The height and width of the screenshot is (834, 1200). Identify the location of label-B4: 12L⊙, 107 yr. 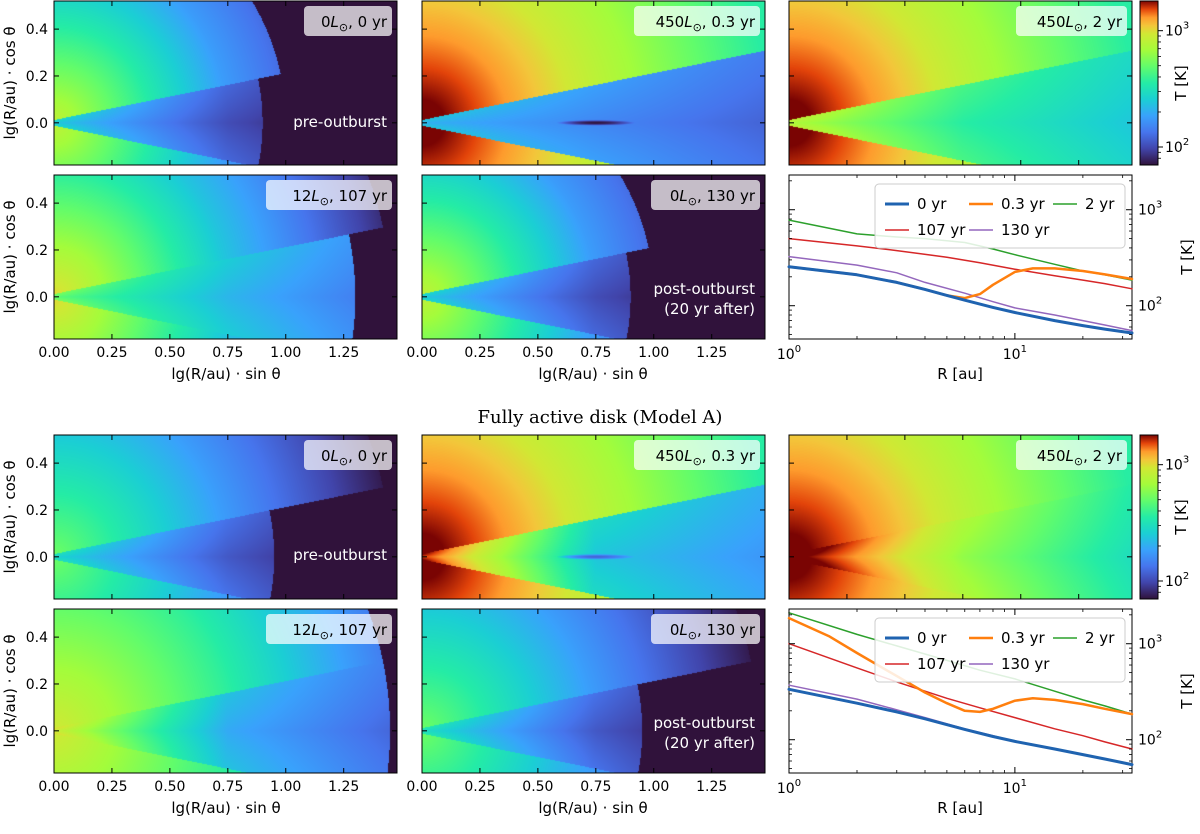
(329, 629).